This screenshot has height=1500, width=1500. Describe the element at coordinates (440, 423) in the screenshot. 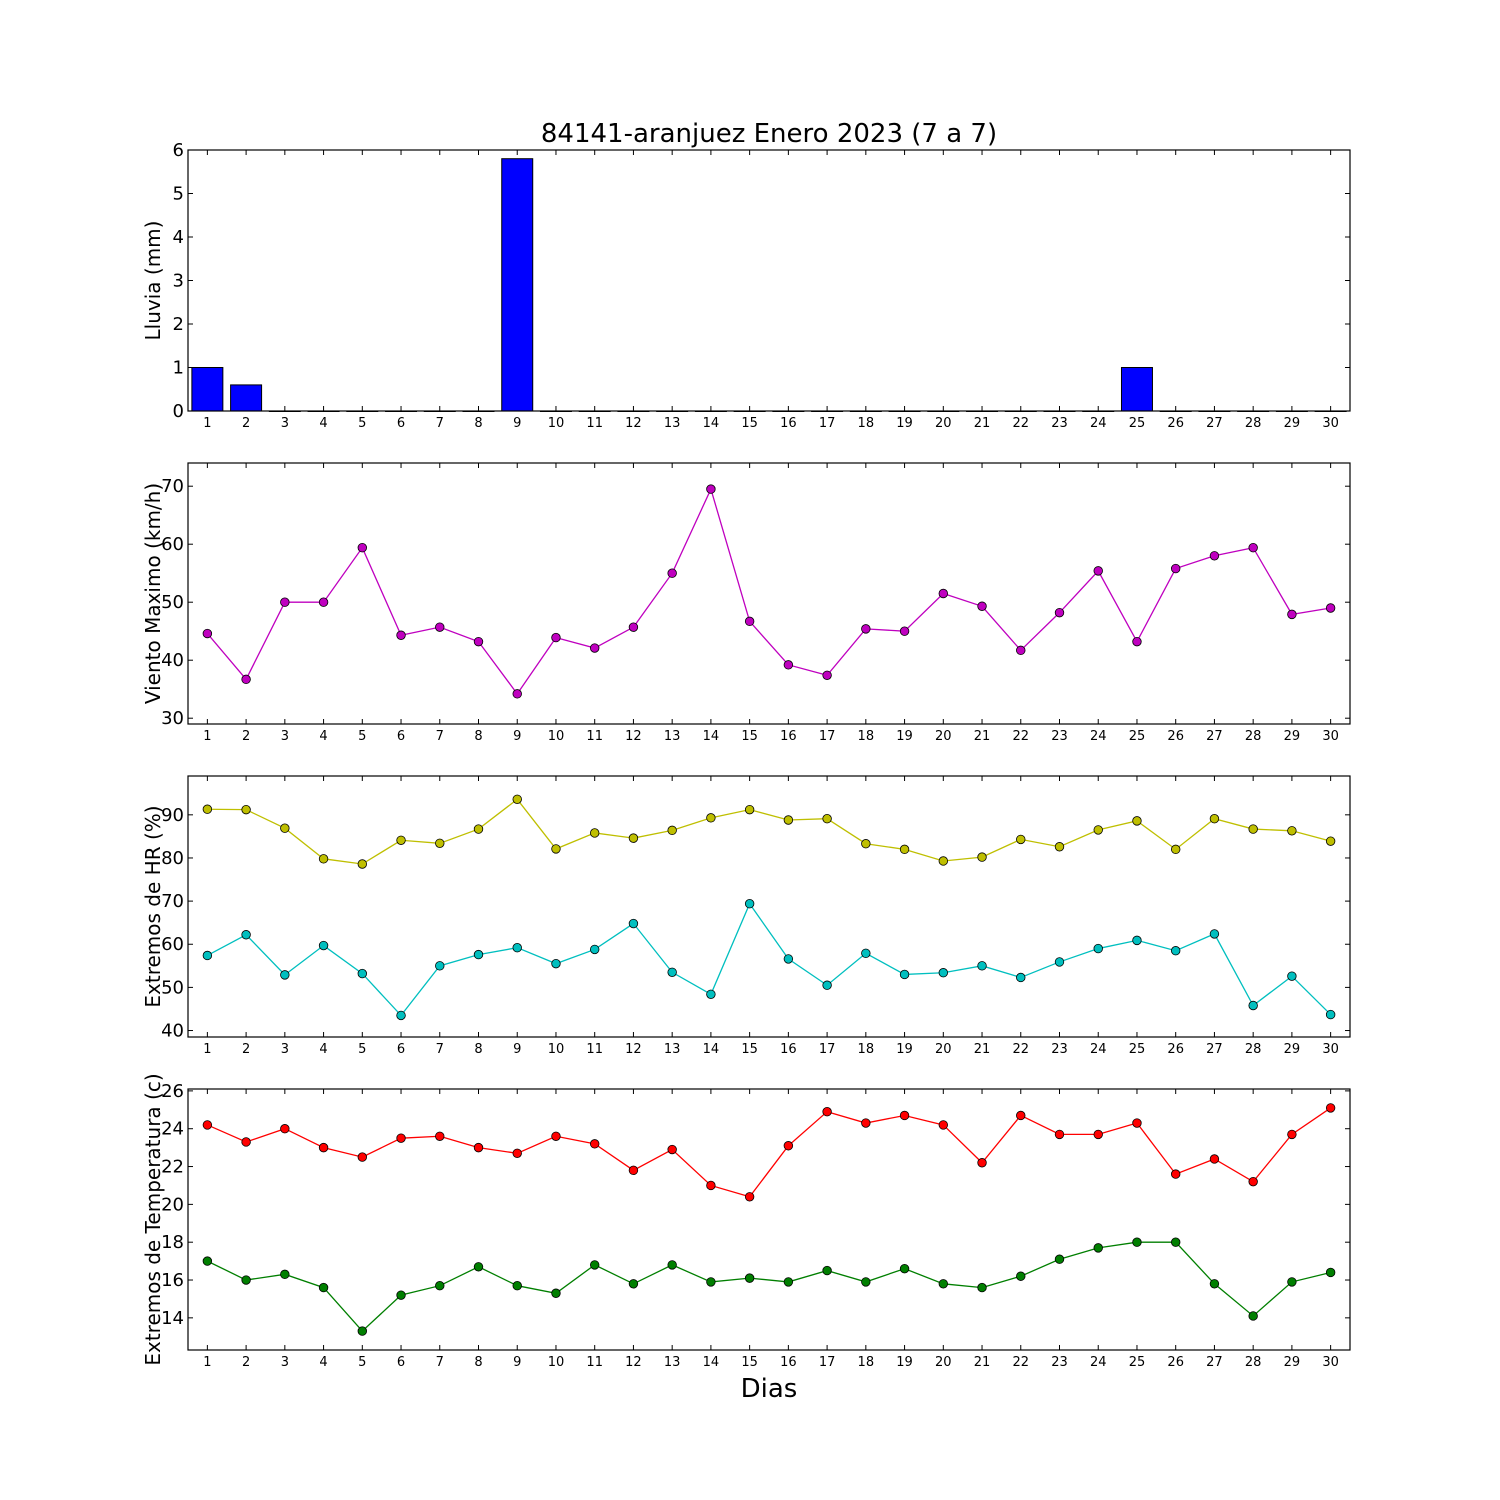

I see `xtick-label: 7` at that location.